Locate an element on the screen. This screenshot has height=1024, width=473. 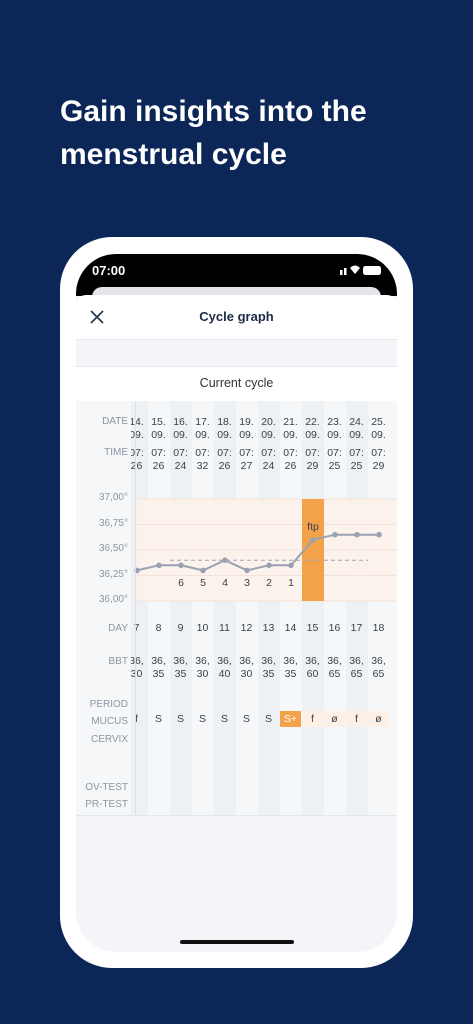
date-cell: 14. 09. is located at coordinates (137, 428).